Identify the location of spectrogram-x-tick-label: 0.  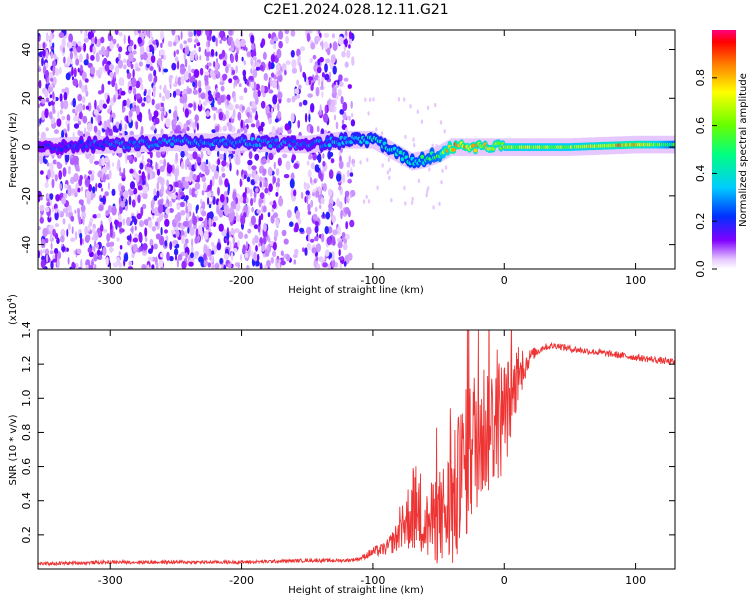
(504, 280).